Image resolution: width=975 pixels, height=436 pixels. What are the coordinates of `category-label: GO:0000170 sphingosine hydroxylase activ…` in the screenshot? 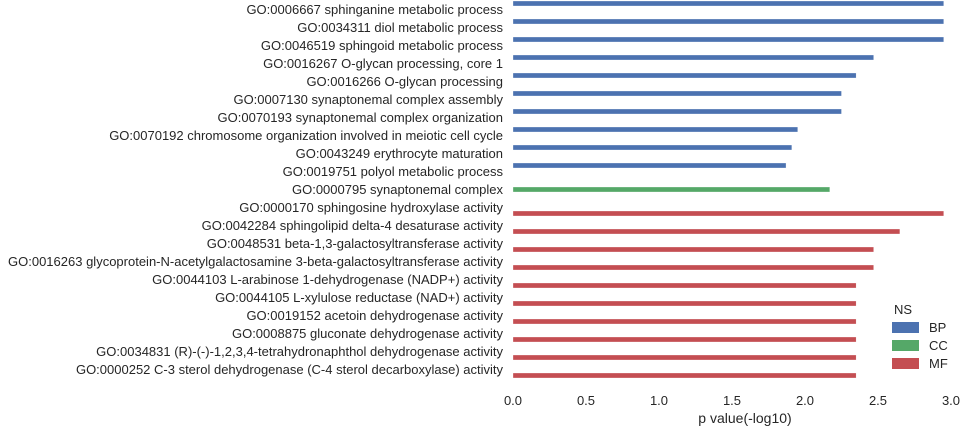 It's located at (371, 207).